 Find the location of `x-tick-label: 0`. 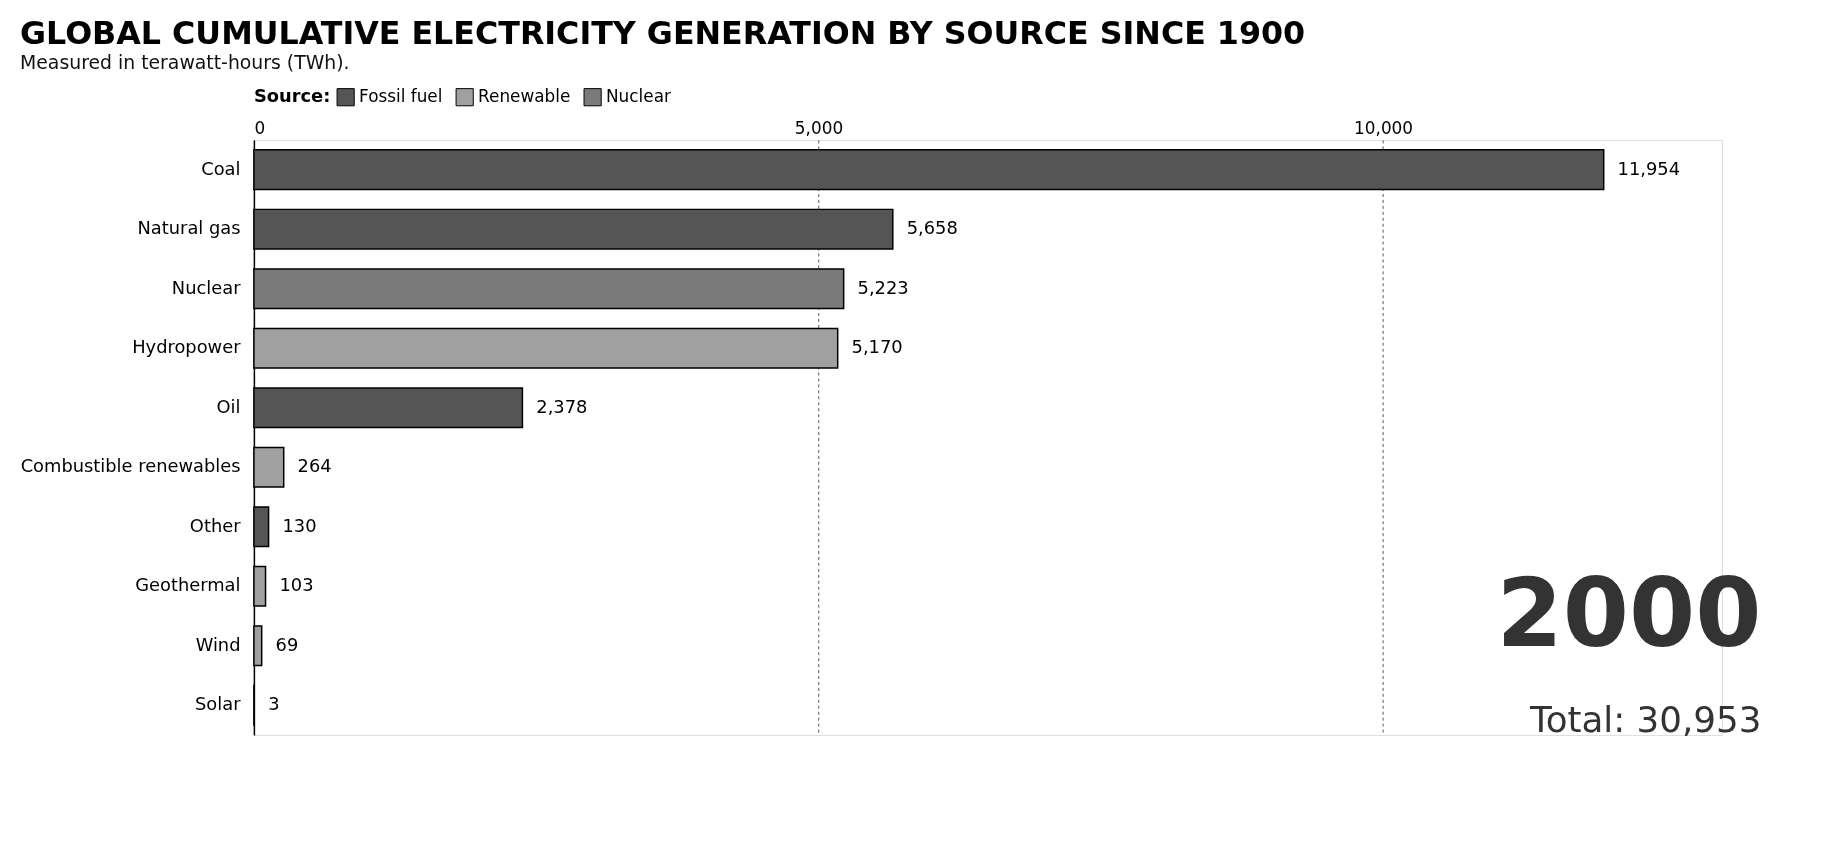

x-tick-label: 0 is located at coordinates (260, 128).